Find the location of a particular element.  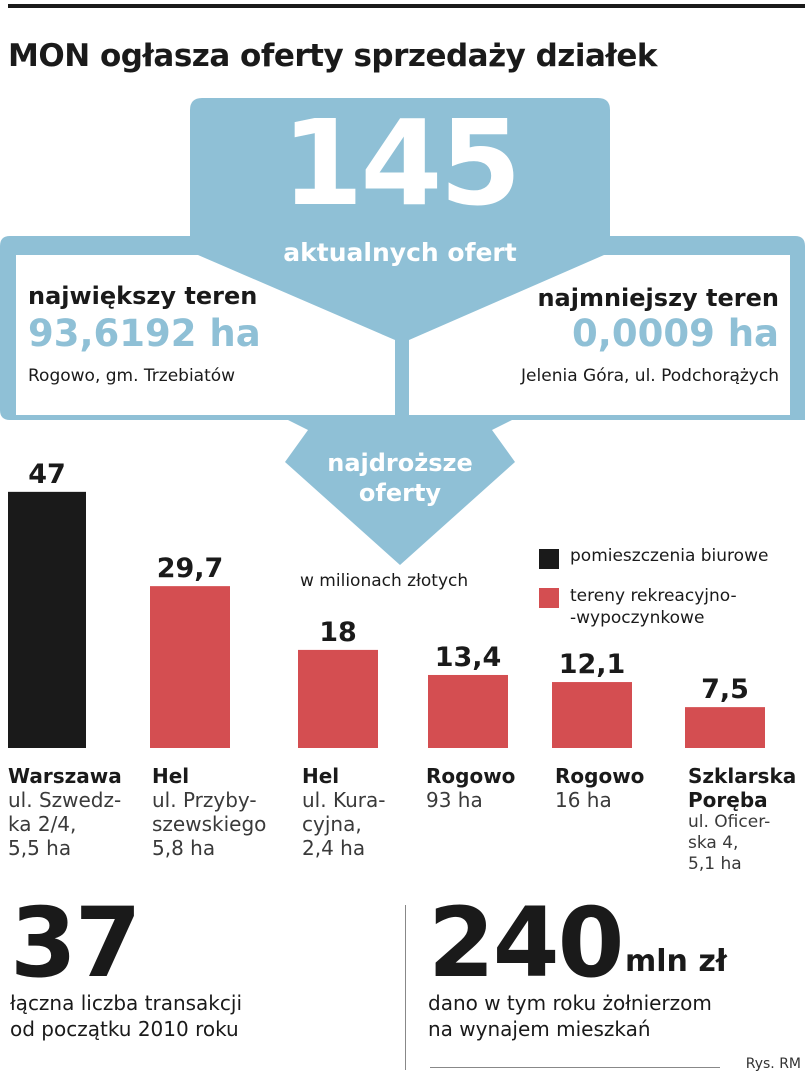

largest-heading: największy teren is located at coordinates (143, 296).